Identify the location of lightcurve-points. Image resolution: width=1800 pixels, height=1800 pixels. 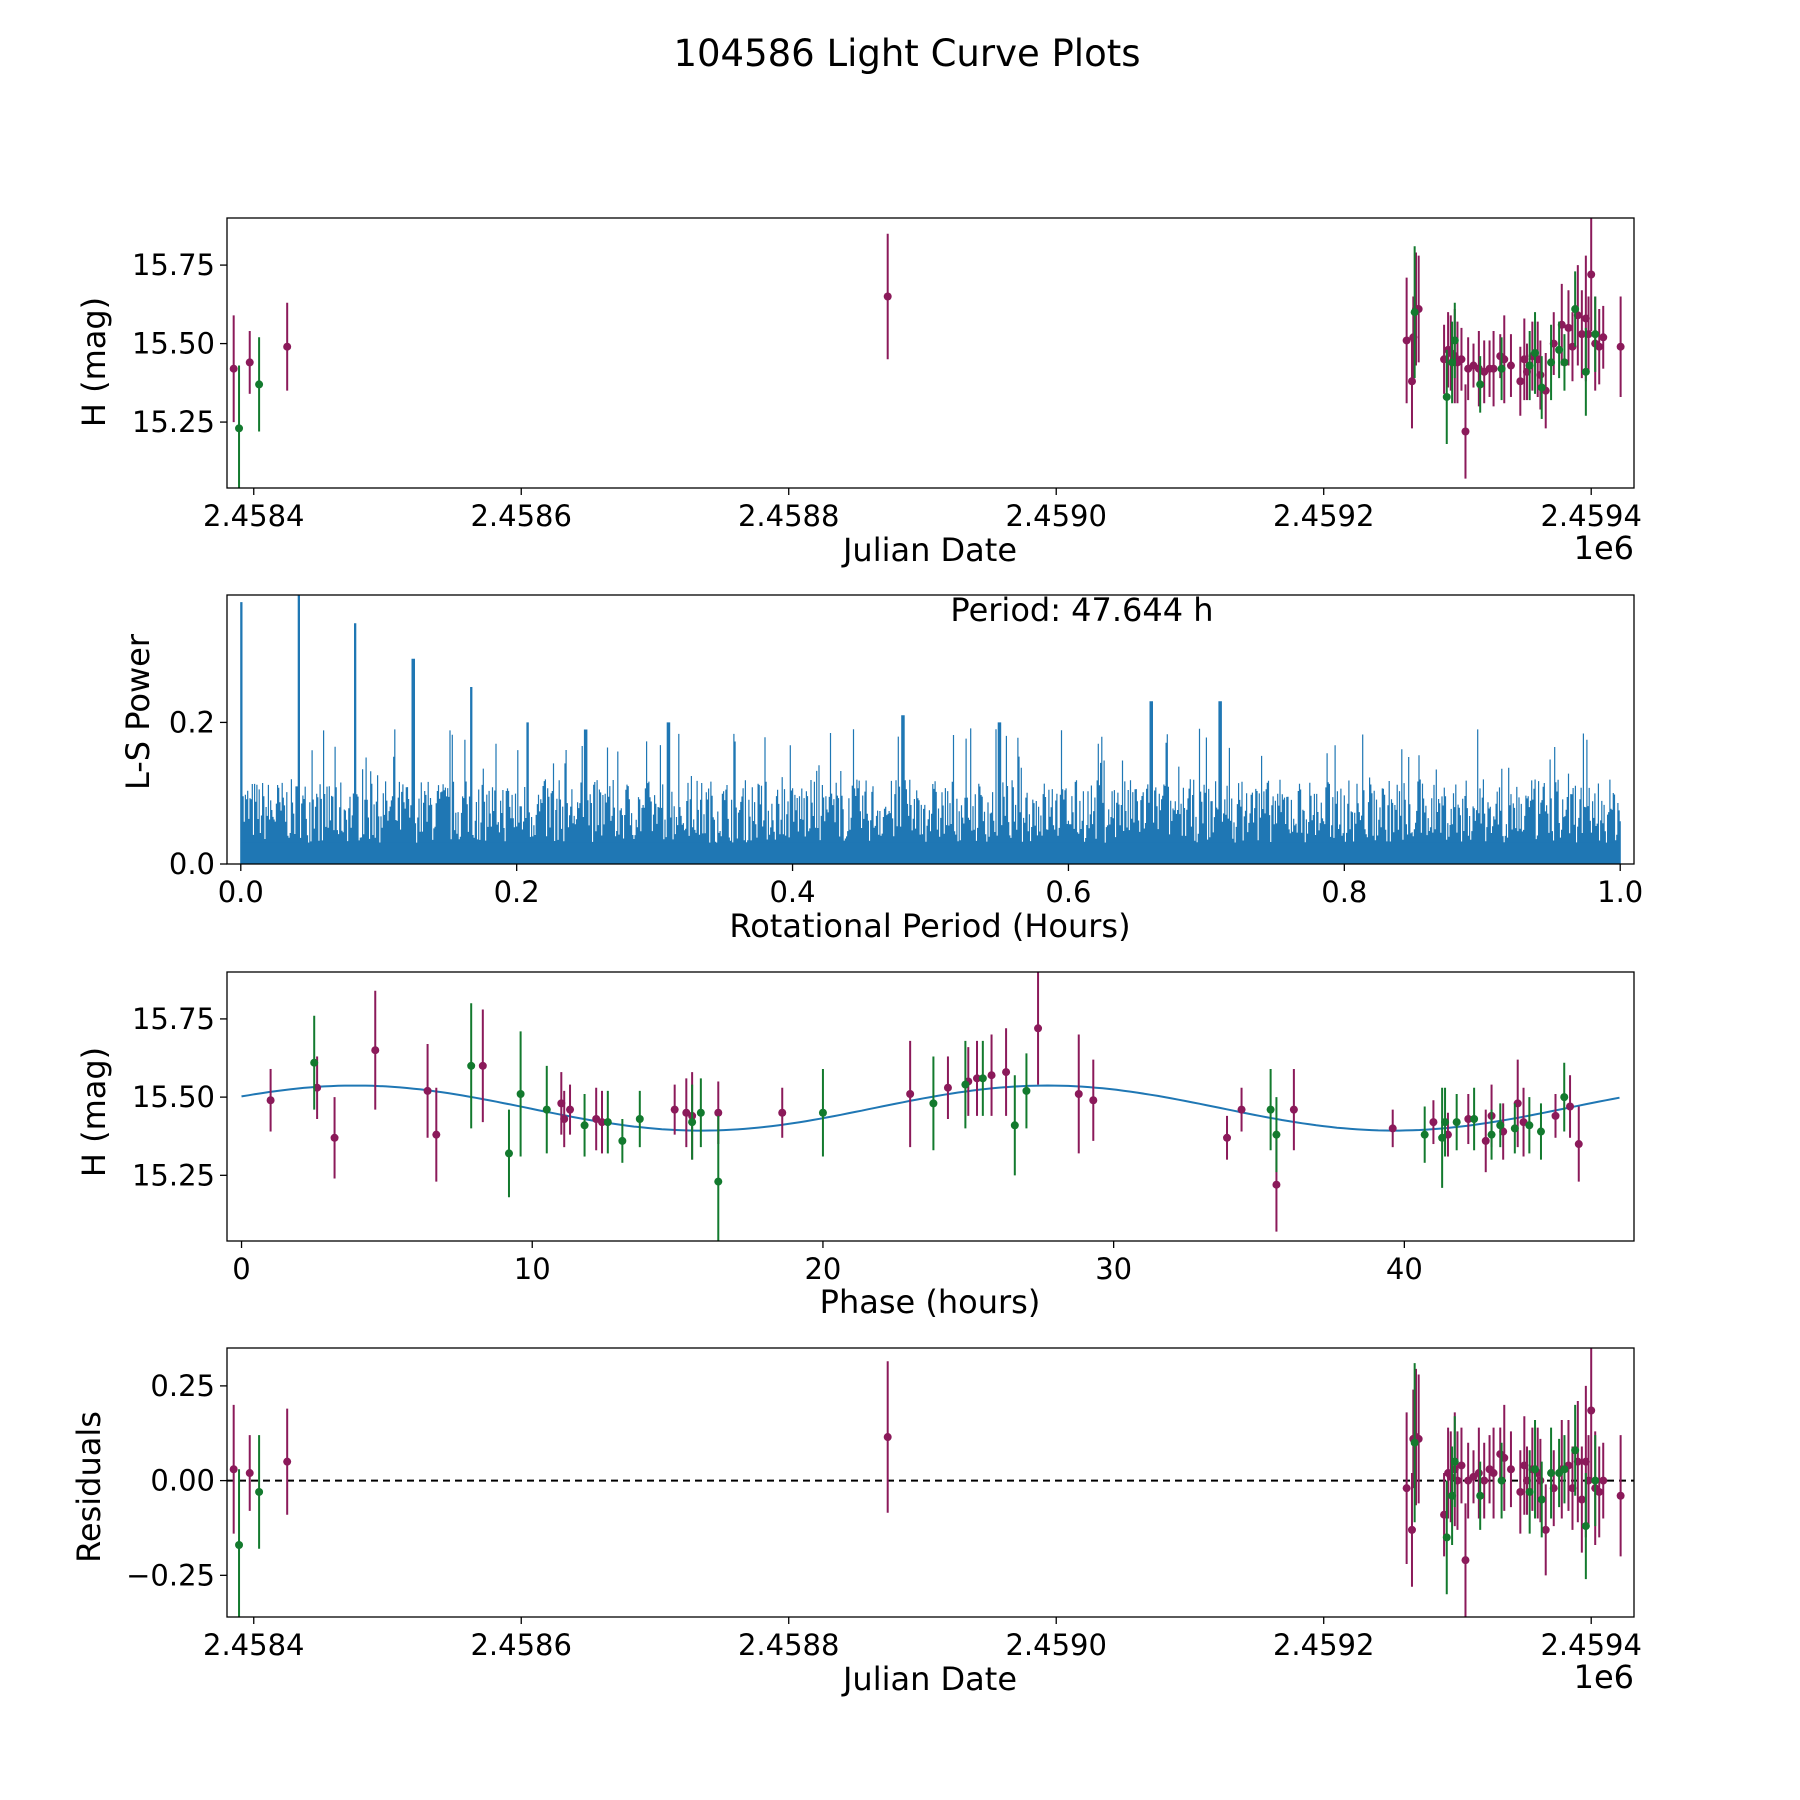
(927, 353).